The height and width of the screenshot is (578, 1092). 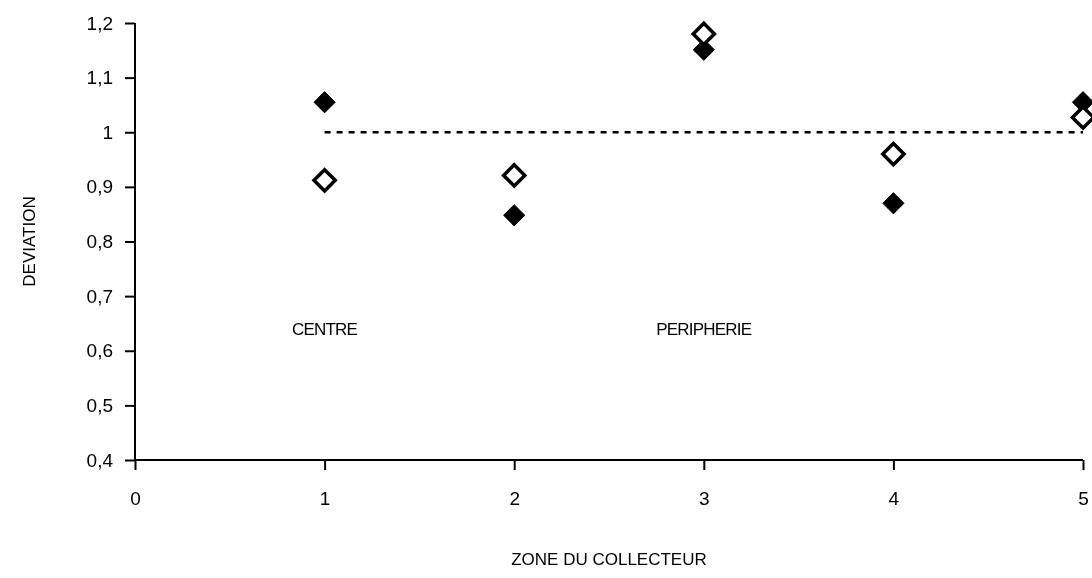 What do you see at coordinates (99, 187) in the screenshot?
I see `y-tick-label: 0,9` at bounding box center [99, 187].